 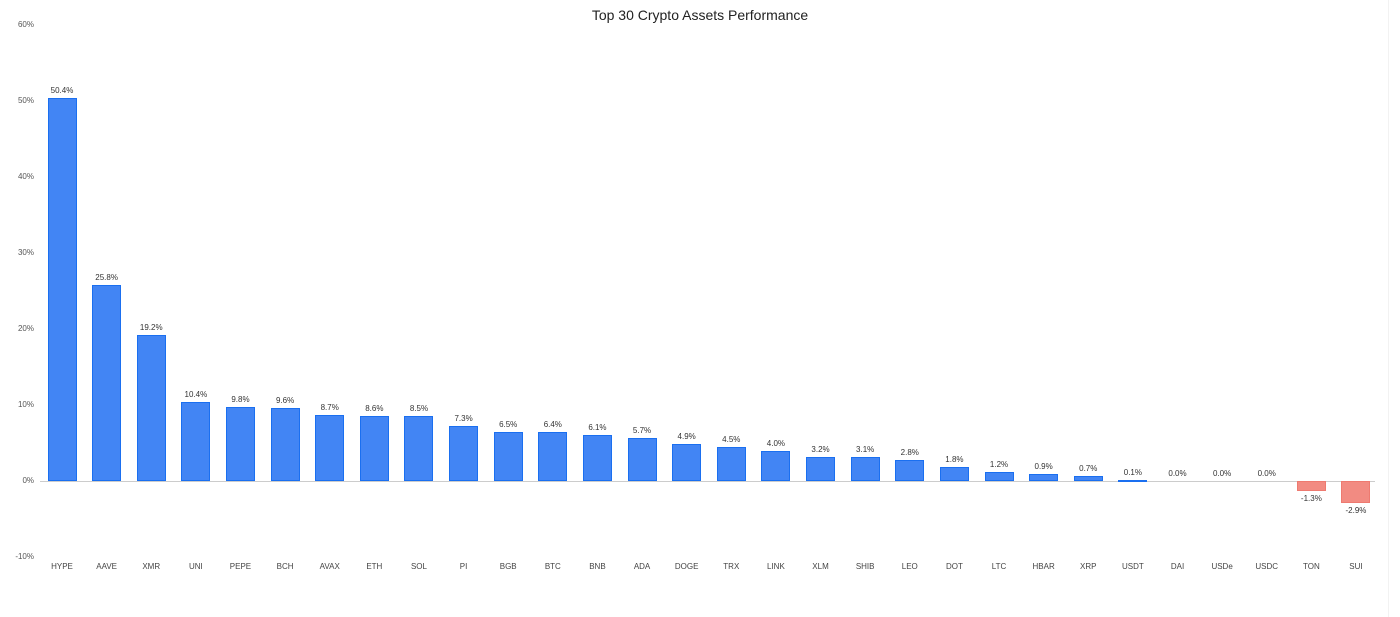 I want to click on x-tick-label: HYPE, so click(x=62, y=566).